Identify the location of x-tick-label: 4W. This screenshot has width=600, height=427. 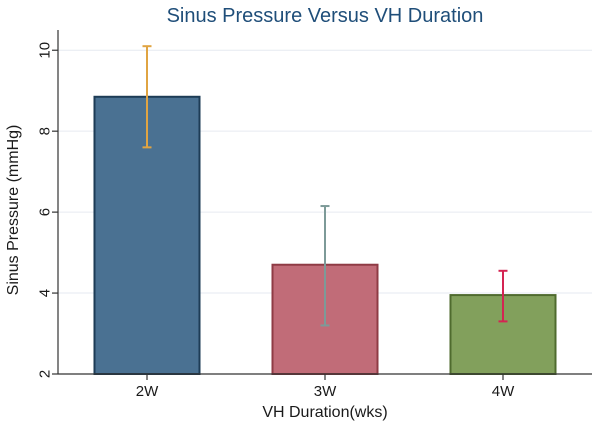
(503, 391).